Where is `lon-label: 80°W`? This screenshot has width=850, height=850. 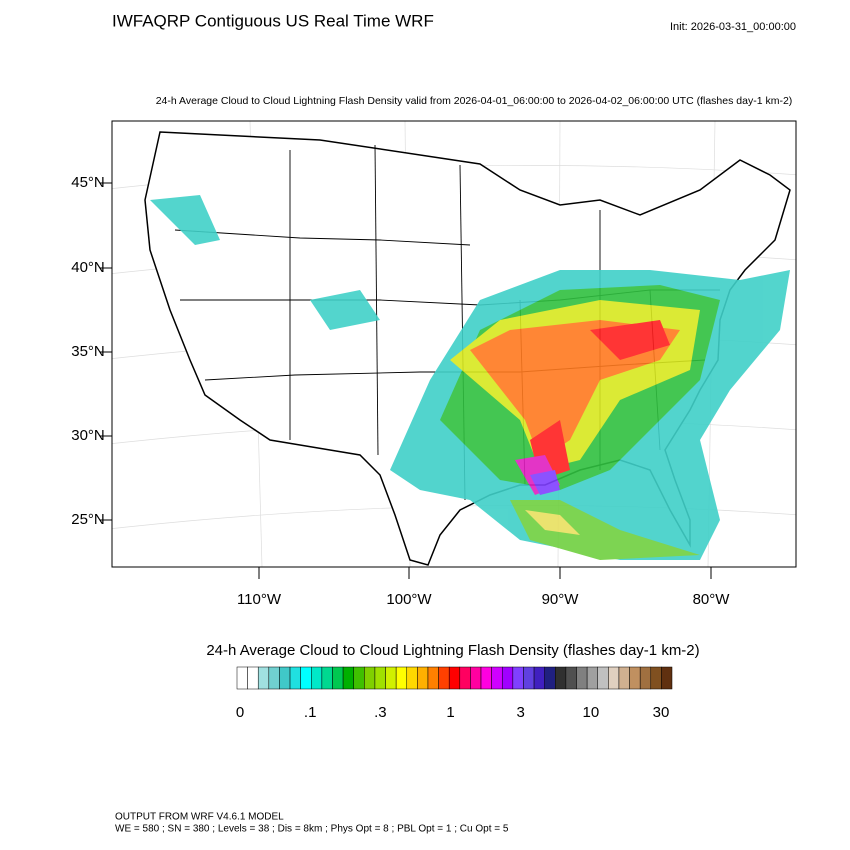
lon-label: 80°W is located at coordinates (712, 599).